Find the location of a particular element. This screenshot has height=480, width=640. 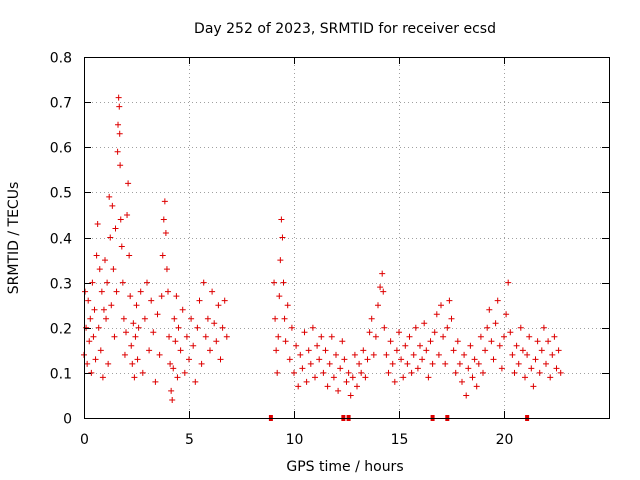

y-tick-label: 0.1 is located at coordinates (61, 375).